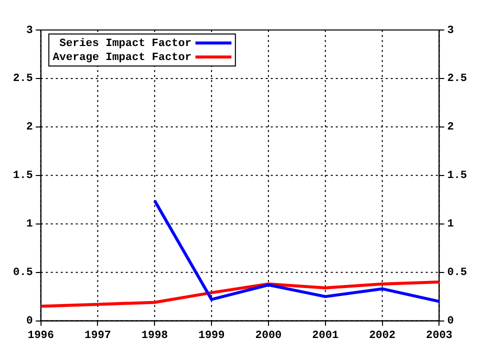  I want to click on legend-label: Average Impact Factor, so click(122, 58).